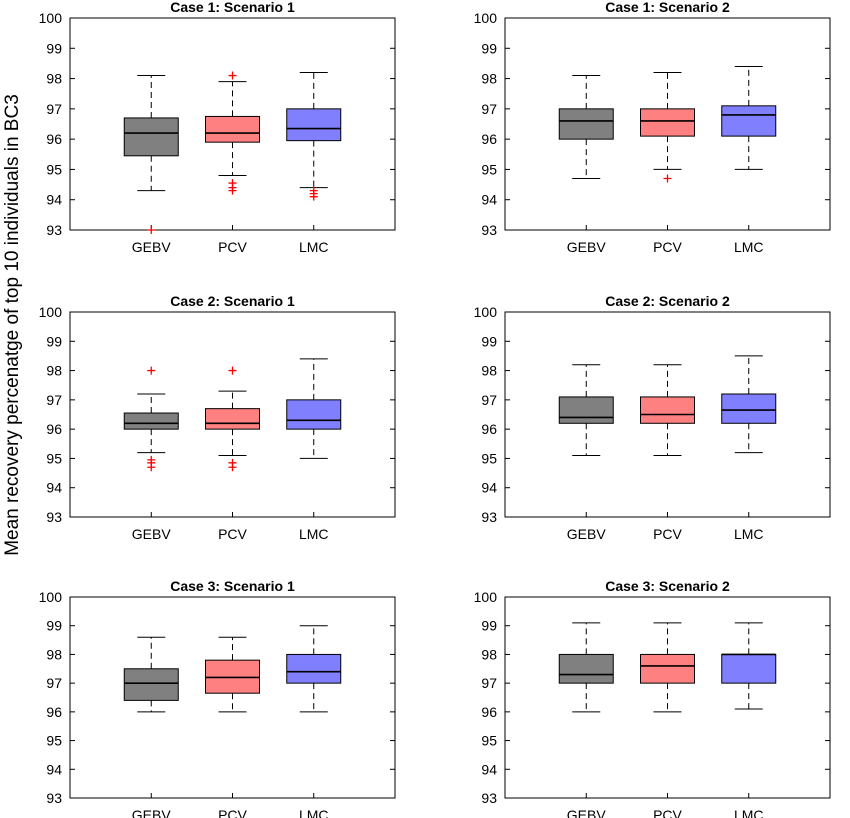  I want to click on chart-title: Case 3: Scenario 1, so click(232, 586).